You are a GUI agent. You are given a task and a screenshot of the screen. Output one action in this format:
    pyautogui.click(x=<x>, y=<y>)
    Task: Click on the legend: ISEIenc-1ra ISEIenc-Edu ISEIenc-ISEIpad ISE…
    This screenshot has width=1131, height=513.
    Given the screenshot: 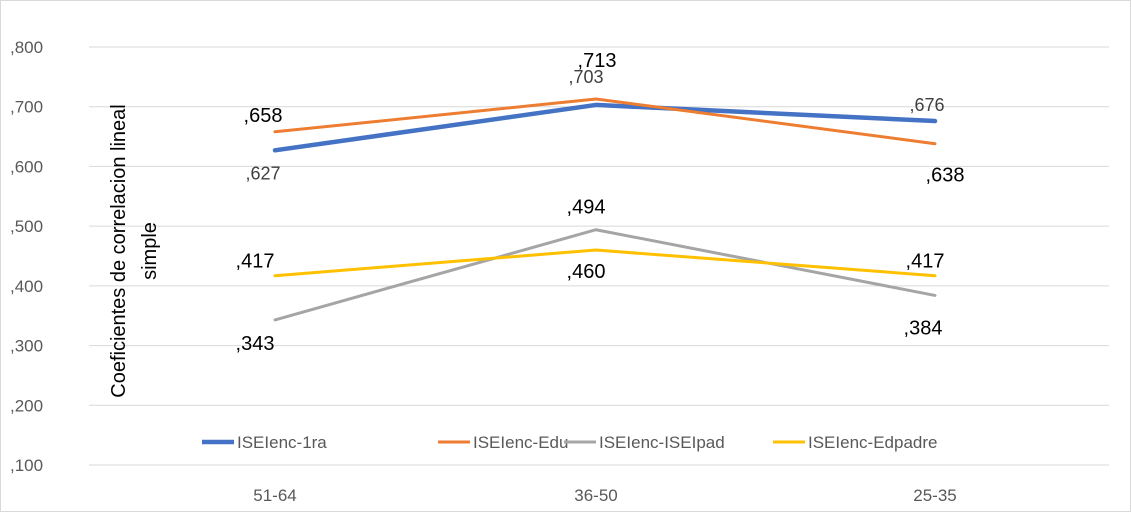 What is the action you would take?
    pyautogui.click(x=569, y=442)
    